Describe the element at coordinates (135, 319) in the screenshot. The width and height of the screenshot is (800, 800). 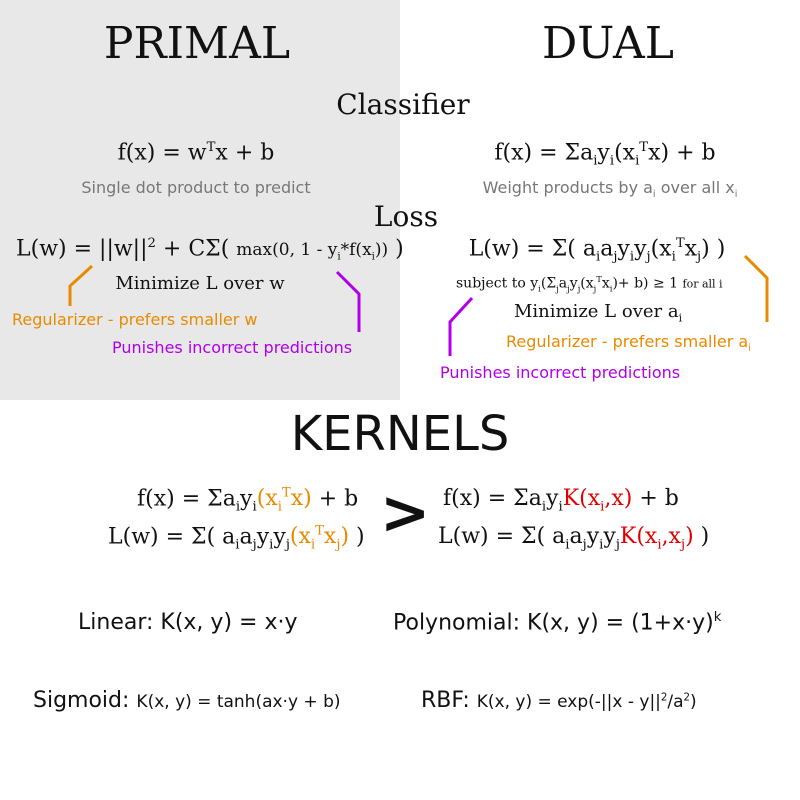
I see `primal-regularizer-note: Regularizer - prefers smaller w` at that location.